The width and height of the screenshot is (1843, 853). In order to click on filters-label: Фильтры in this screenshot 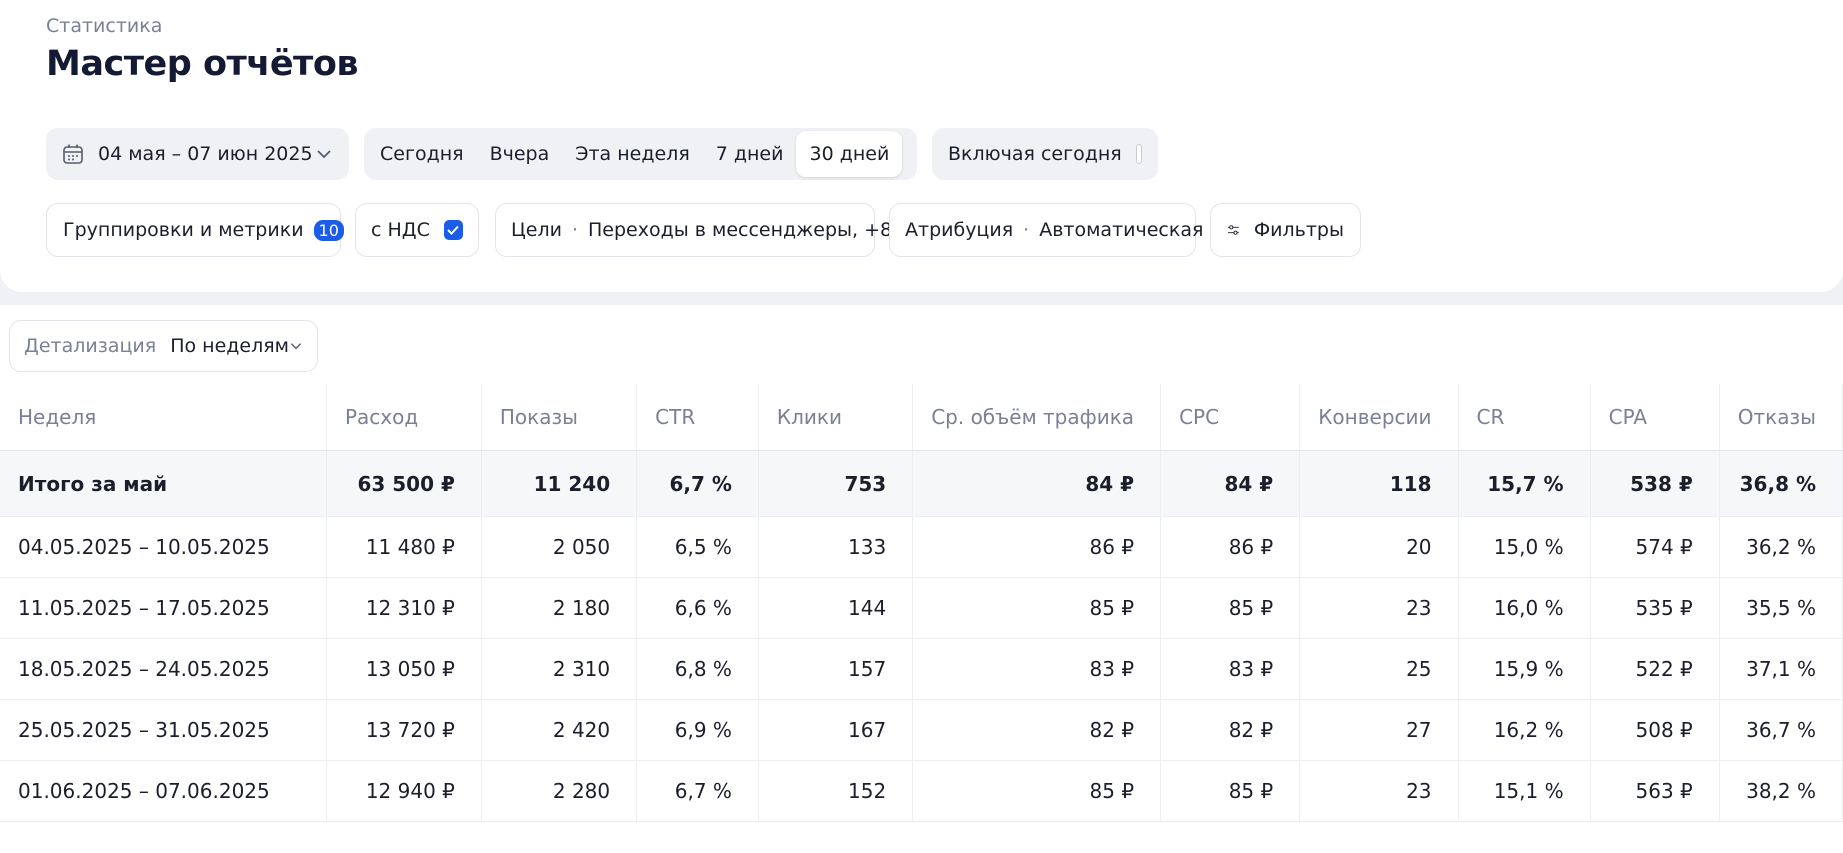, I will do `click(1298, 230)`.